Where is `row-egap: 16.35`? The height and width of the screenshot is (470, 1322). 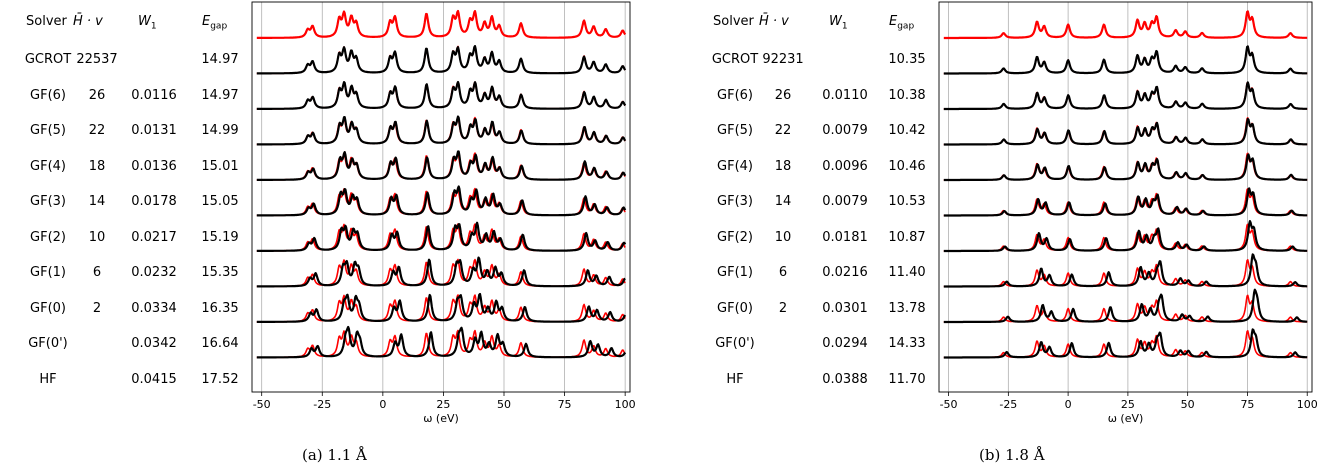 row-egap: 16.35 is located at coordinates (220, 308).